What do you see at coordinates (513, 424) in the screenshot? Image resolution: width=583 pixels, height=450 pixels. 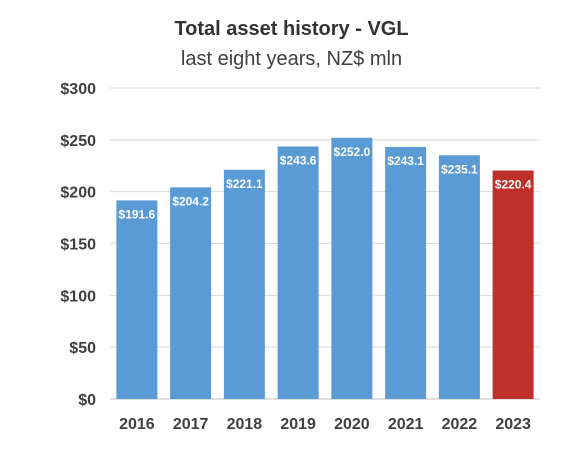 I see `x-tick-label: 2023` at bounding box center [513, 424].